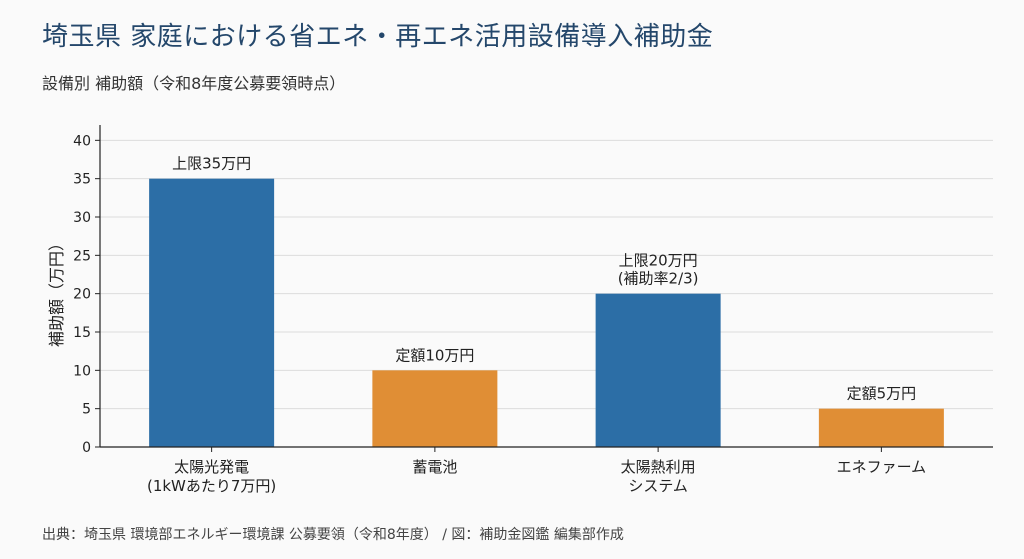 Image resolution: width=1024 pixels, height=559 pixels. Describe the element at coordinates (658, 486) in the screenshot. I see `x-tick-label: システム` at that location.